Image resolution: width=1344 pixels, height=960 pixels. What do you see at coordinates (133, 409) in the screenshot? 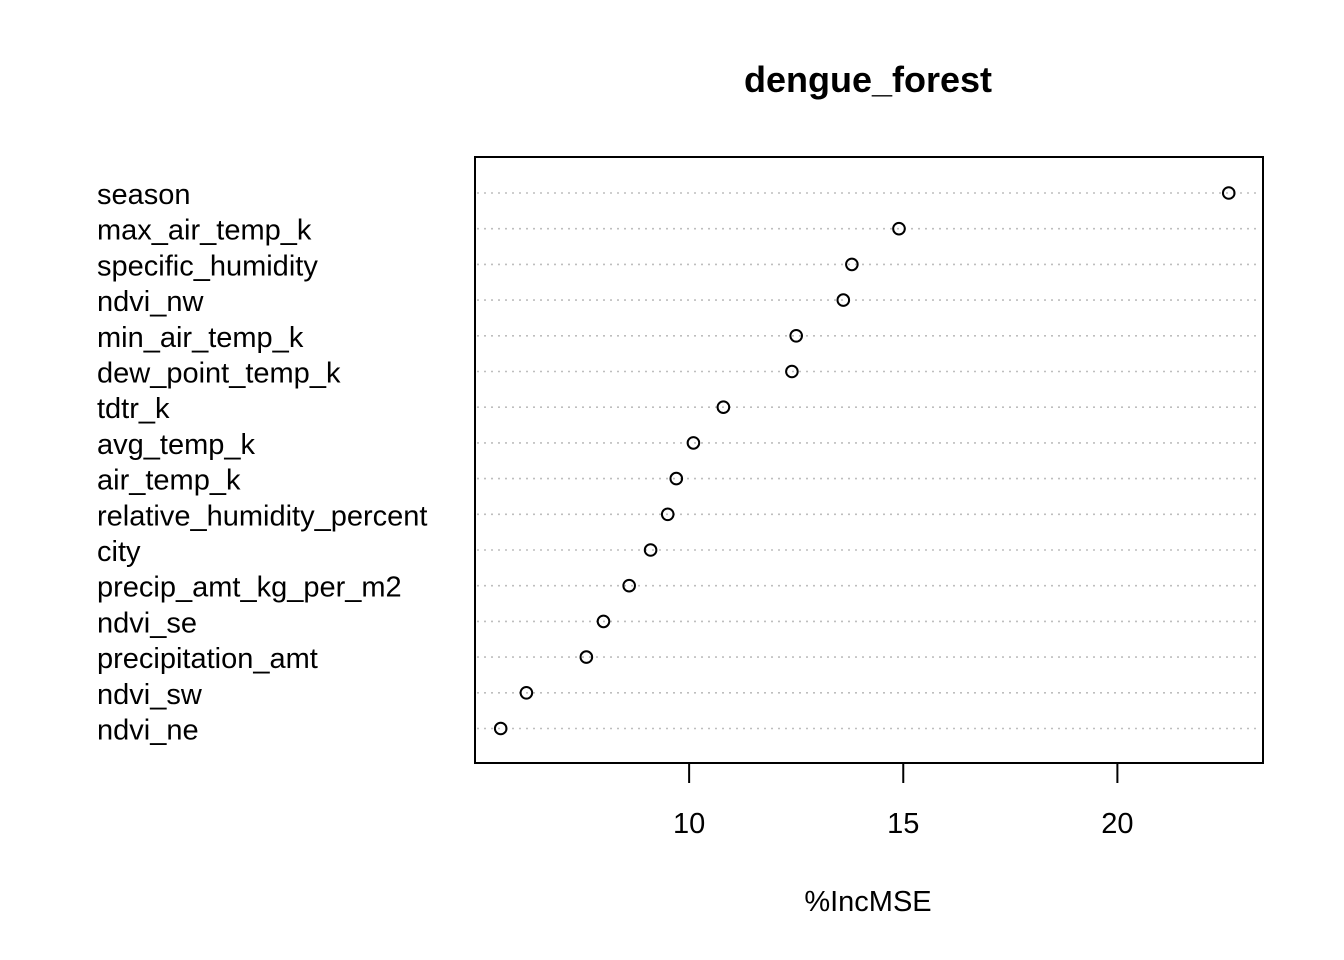
I see `variable-label-tdtr_k: tdtr_k` at bounding box center [133, 409].